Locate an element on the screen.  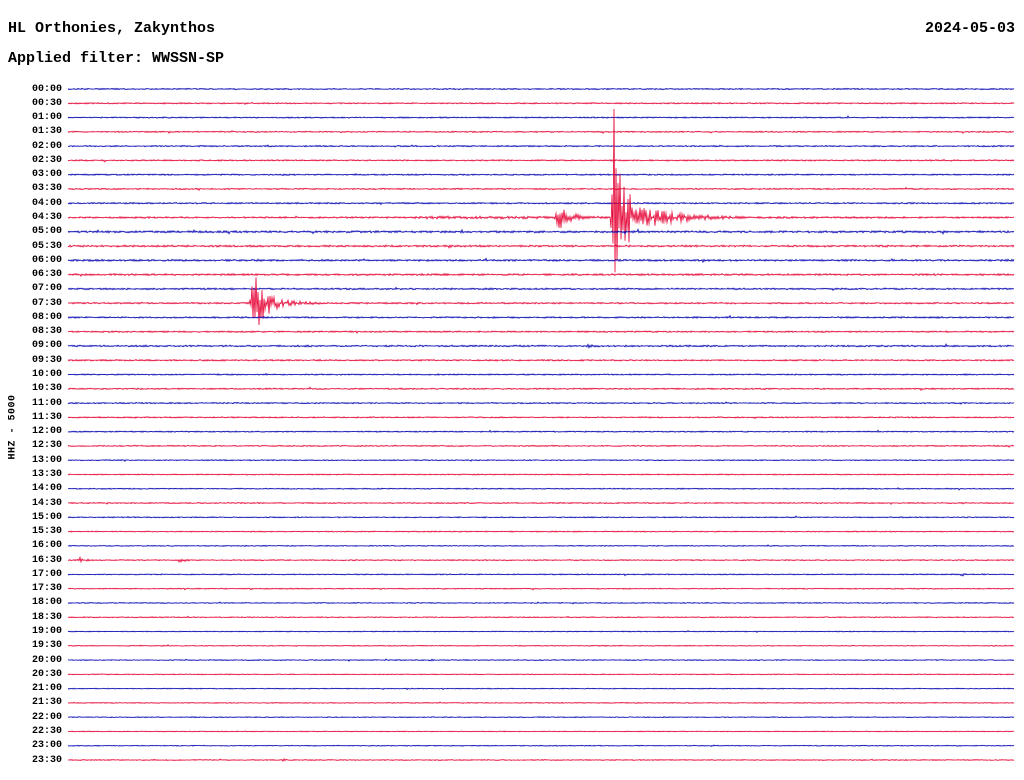
time-label: 14:30 is located at coordinates (46, 503).